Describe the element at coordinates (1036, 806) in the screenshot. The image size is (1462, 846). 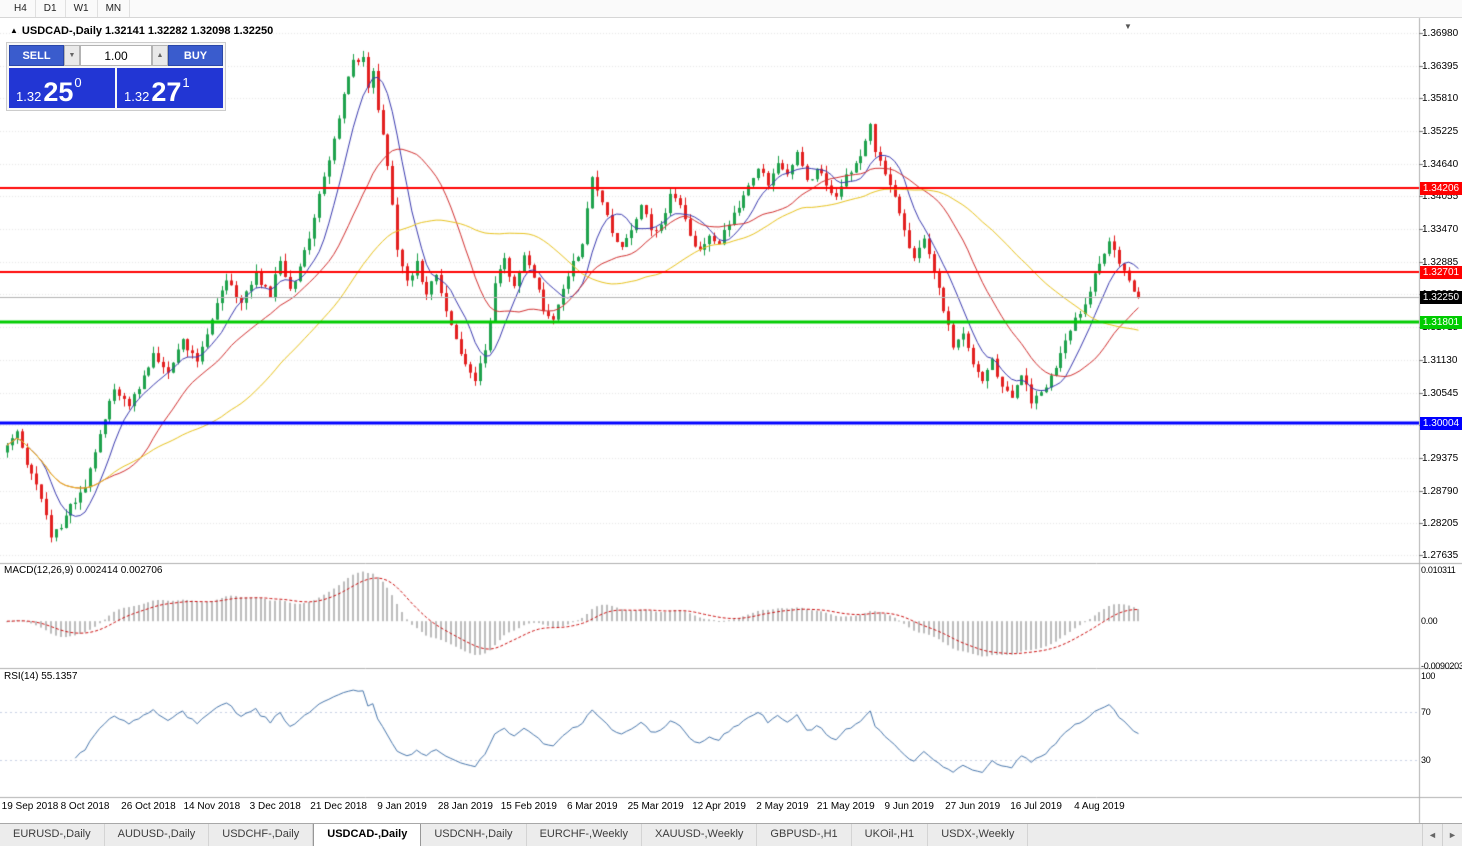
I see `time-axis-label: 16 Jul 2019` at that location.